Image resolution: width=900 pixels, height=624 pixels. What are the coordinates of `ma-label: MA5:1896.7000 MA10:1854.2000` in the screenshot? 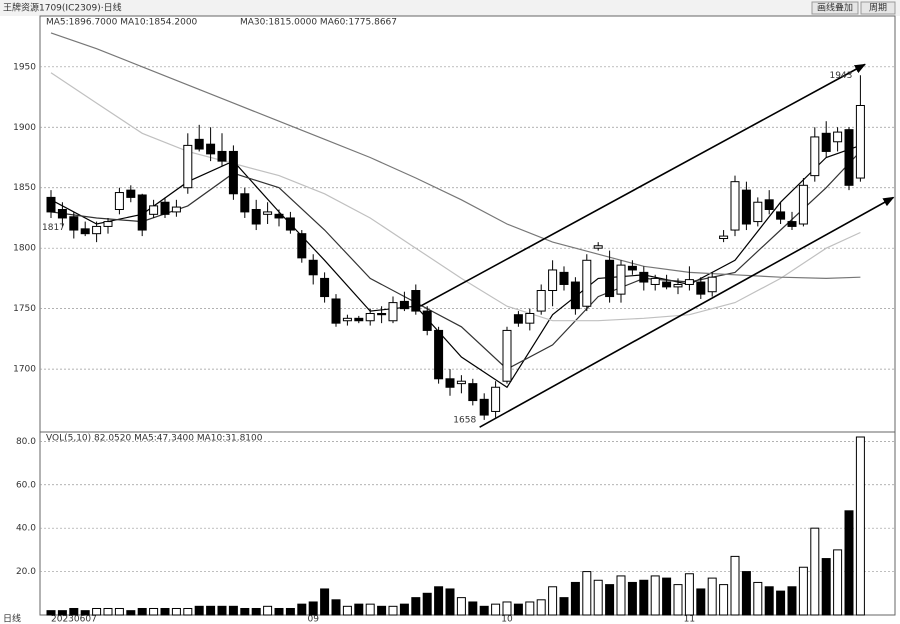 It's located at (122, 23).